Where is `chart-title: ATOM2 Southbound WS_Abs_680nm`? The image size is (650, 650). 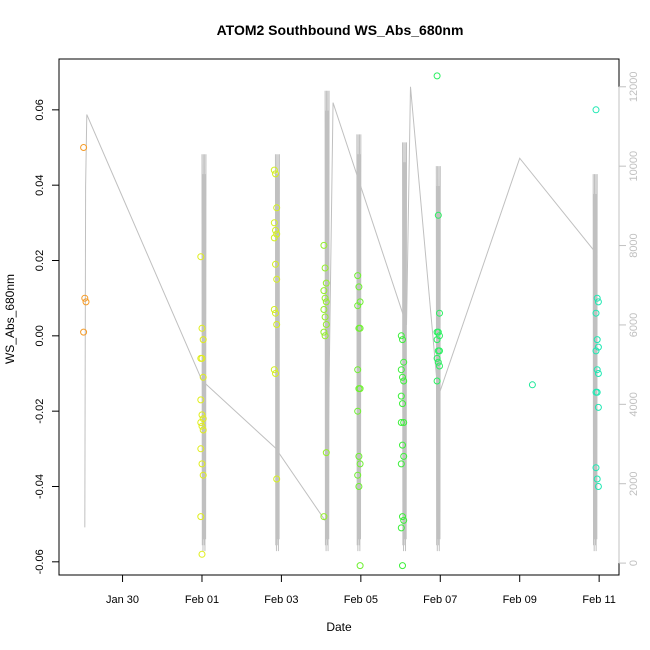
chart-title: ATOM2 Southbound WS_Abs_680nm is located at coordinates (340, 30).